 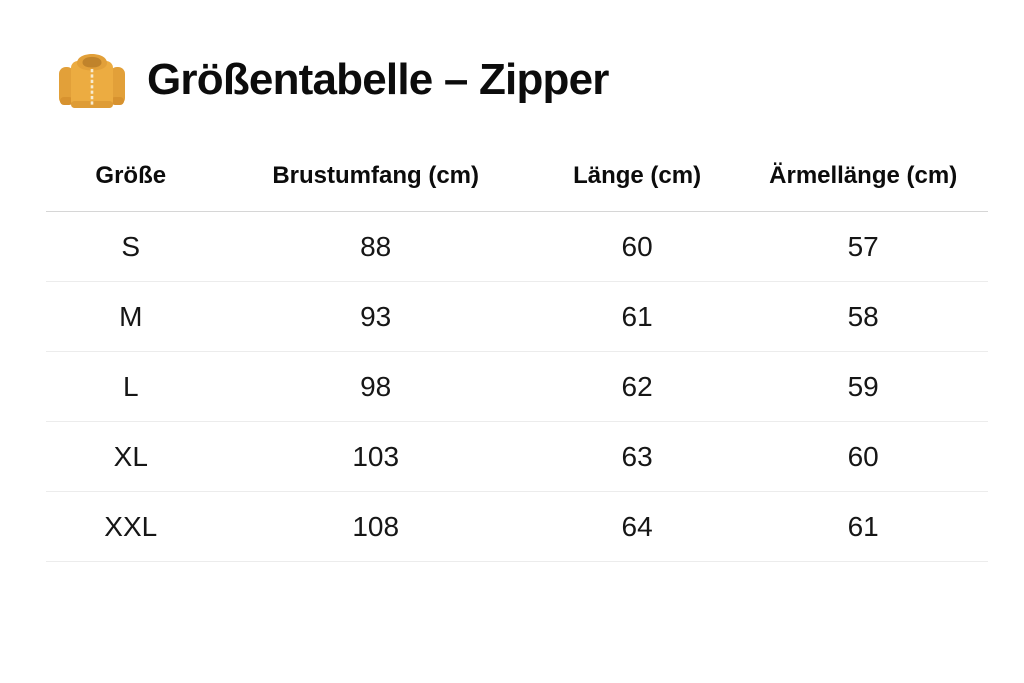 I want to click on cell-sleeve: 58, so click(x=863, y=316).